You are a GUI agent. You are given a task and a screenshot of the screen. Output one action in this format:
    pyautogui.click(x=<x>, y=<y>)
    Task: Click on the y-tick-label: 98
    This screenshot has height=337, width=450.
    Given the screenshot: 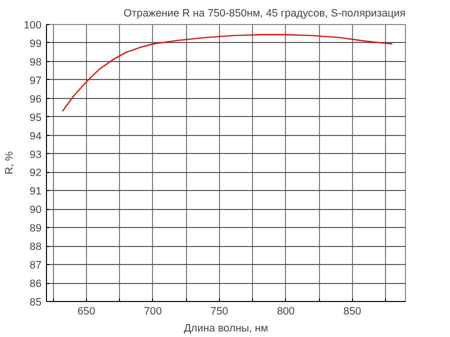 What is the action you would take?
    pyautogui.click(x=36, y=62)
    